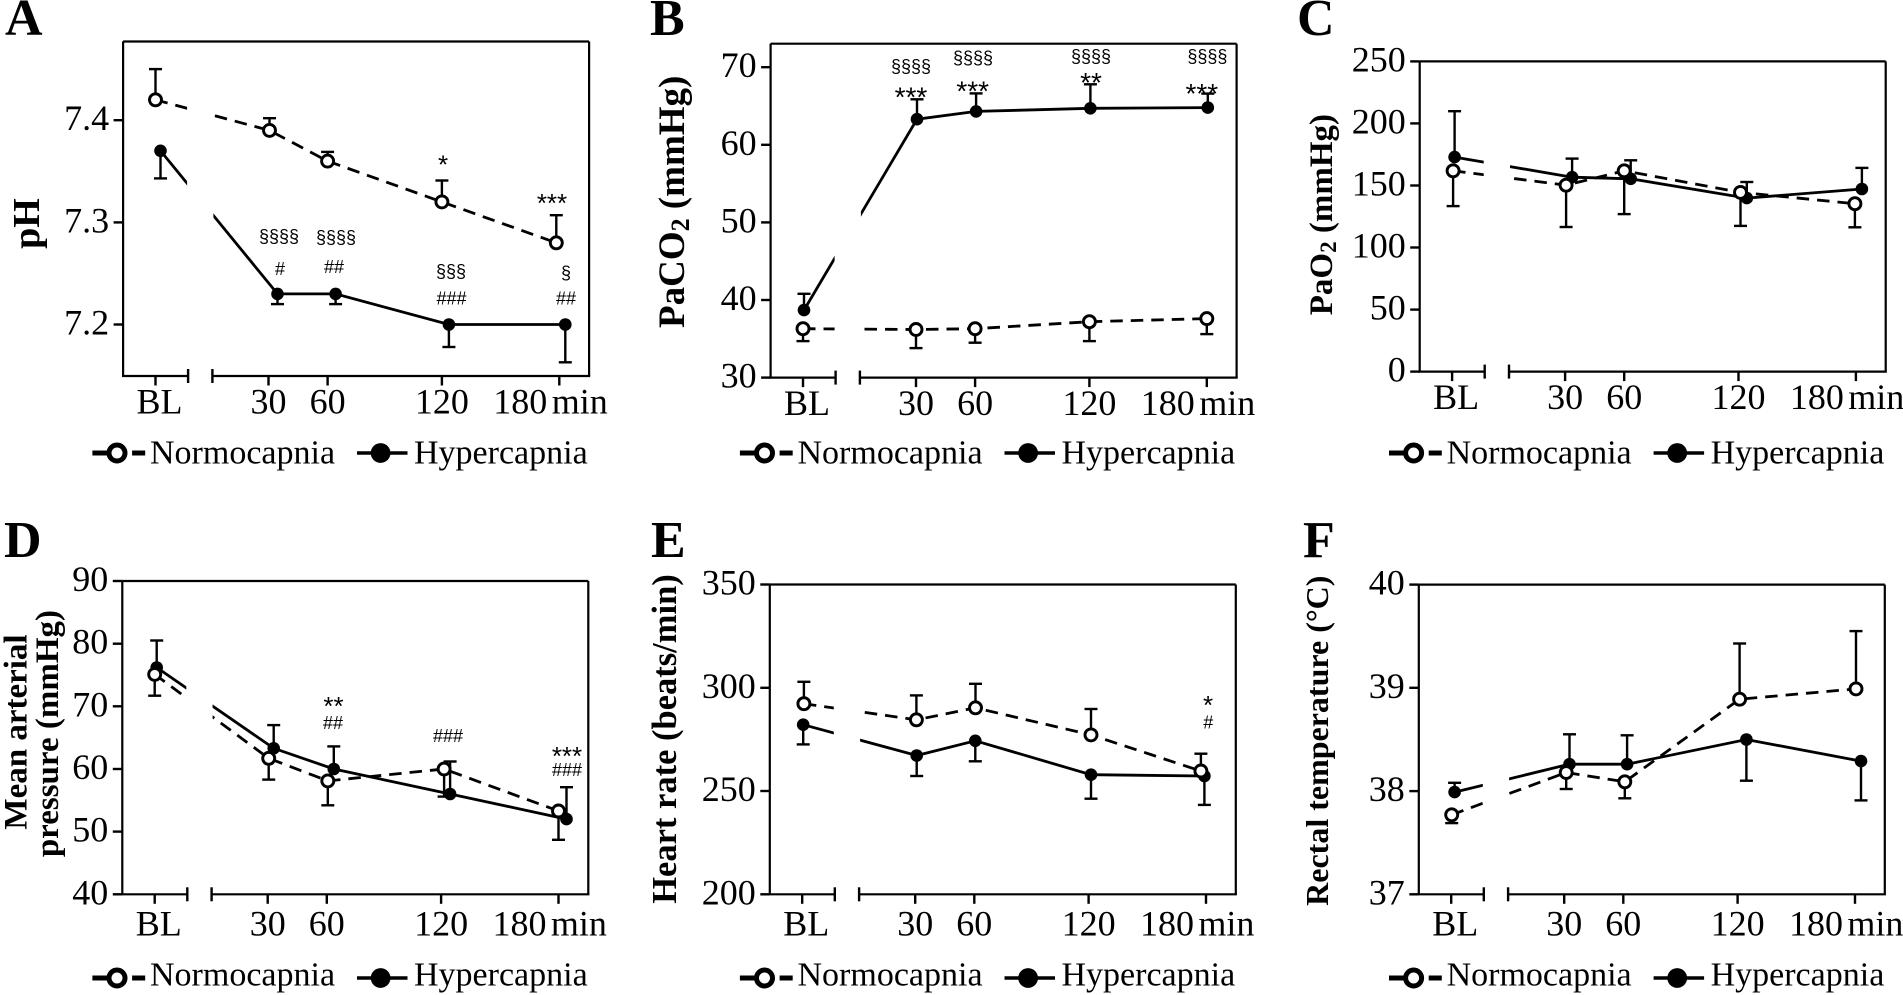 Image resolution: width=1903 pixels, height=995 pixels. What do you see at coordinates (86, 323) in the screenshot?
I see `svg-text: 7.2` at bounding box center [86, 323].